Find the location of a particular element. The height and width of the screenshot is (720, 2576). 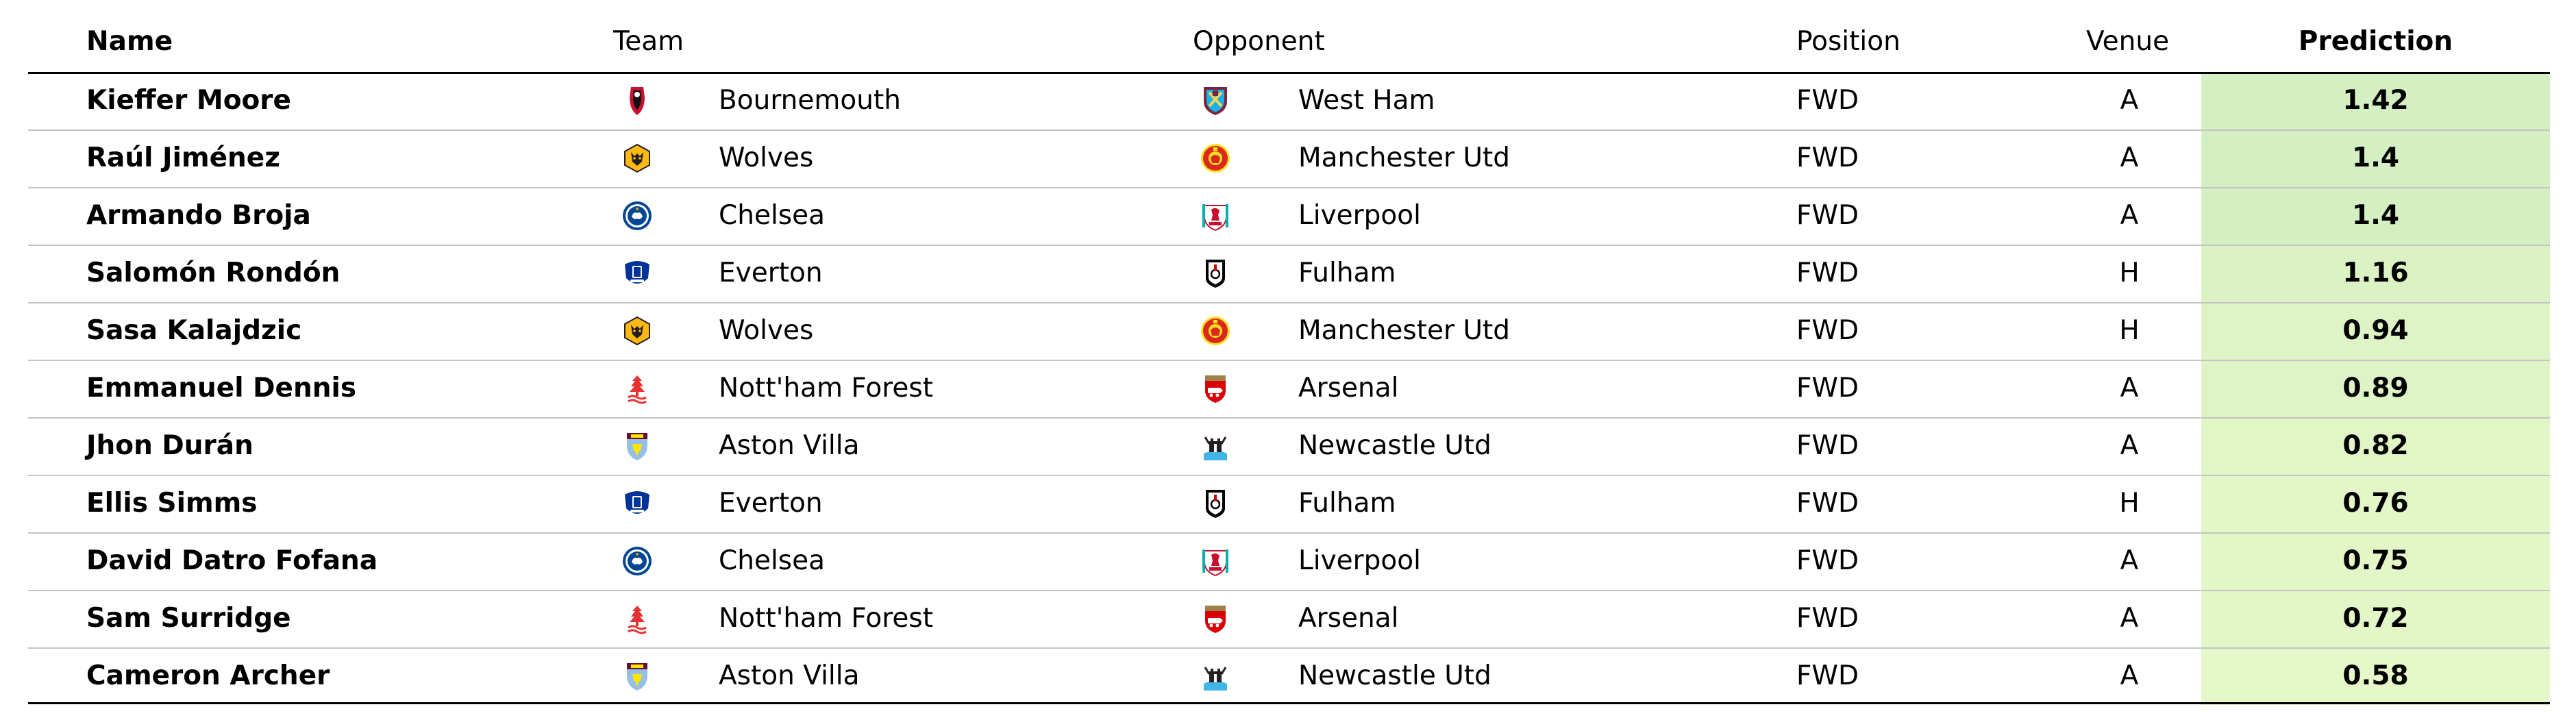

player-name: Salomón Rondón is located at coordinates (213, 273).